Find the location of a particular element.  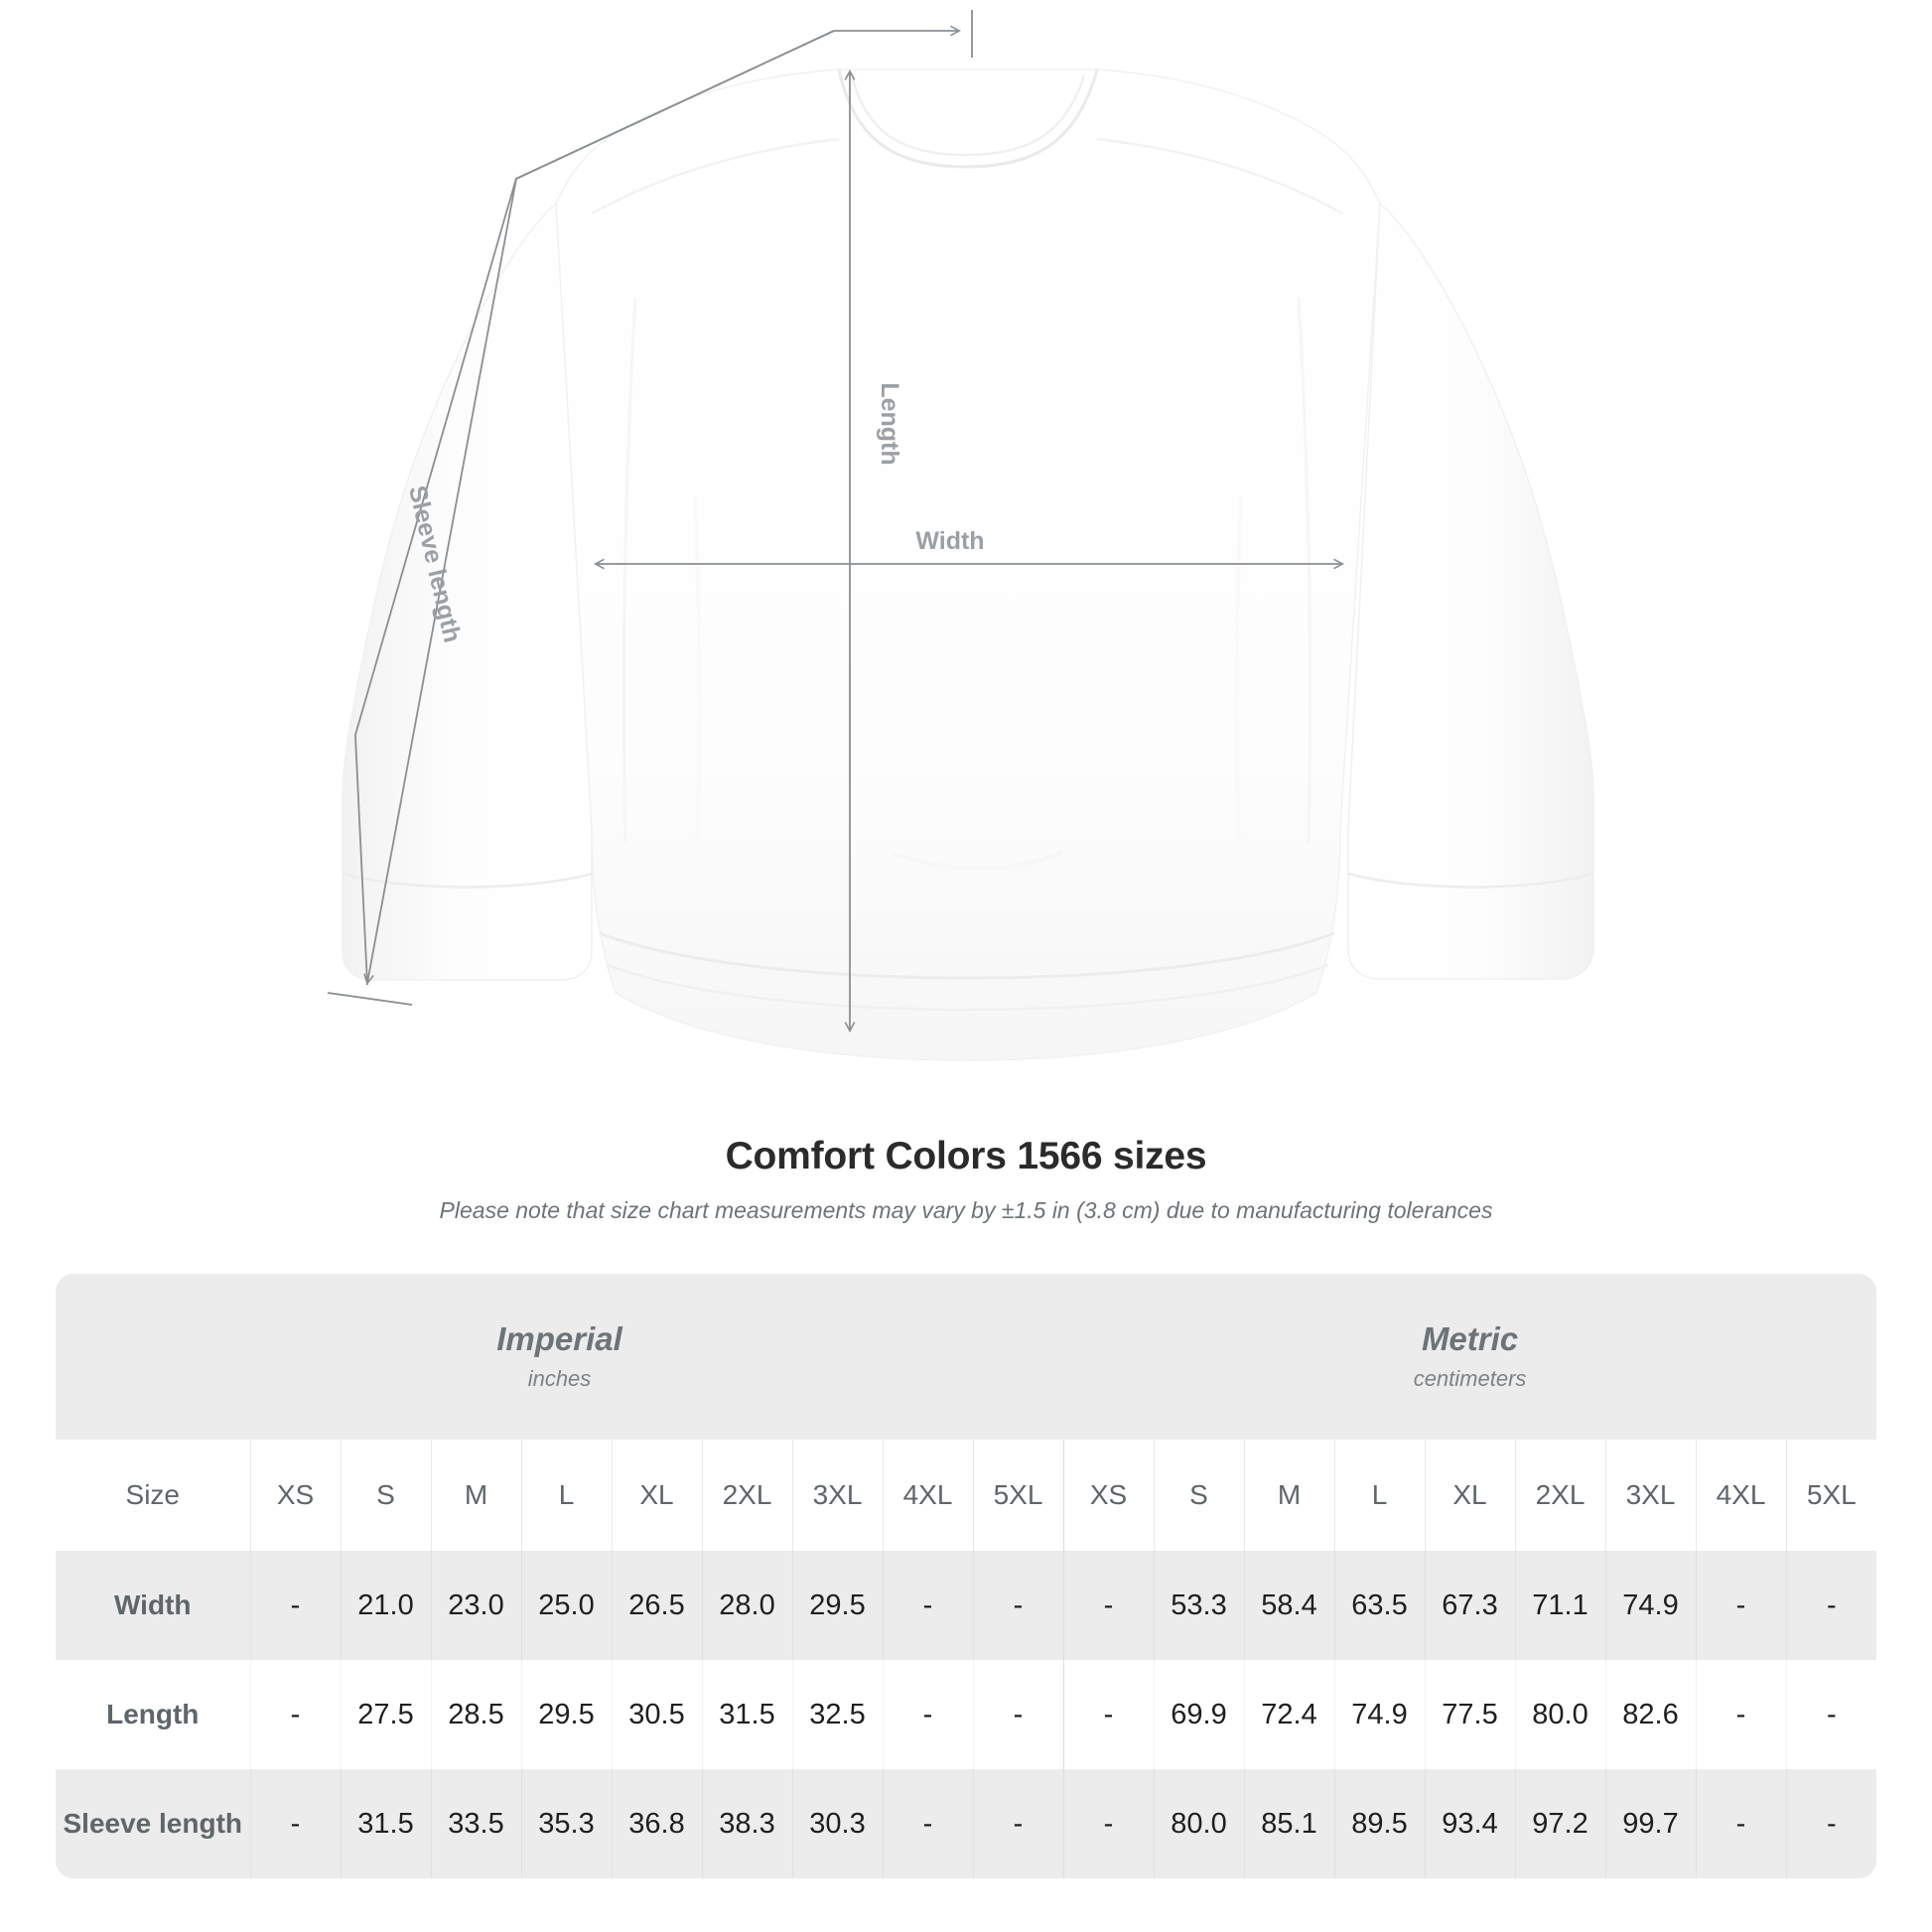

cell-length-metric-l: 74.9 is located at coordinates (1379, 1714).